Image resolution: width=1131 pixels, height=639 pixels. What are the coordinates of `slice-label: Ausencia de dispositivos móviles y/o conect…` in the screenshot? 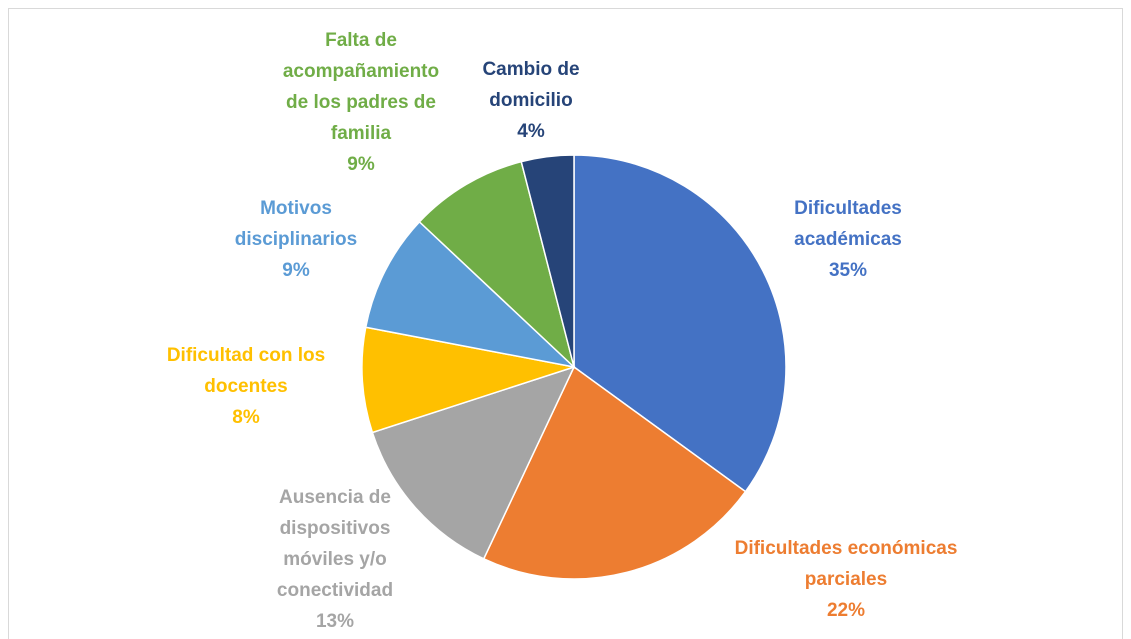 It's located at (335, 544).